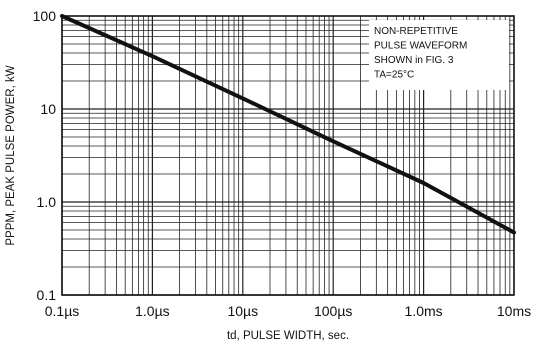  What do you see at coordinates (242, 311) in the screenshot?
I see `x-tick-label: 10µs` at bounding box center [242, 311].